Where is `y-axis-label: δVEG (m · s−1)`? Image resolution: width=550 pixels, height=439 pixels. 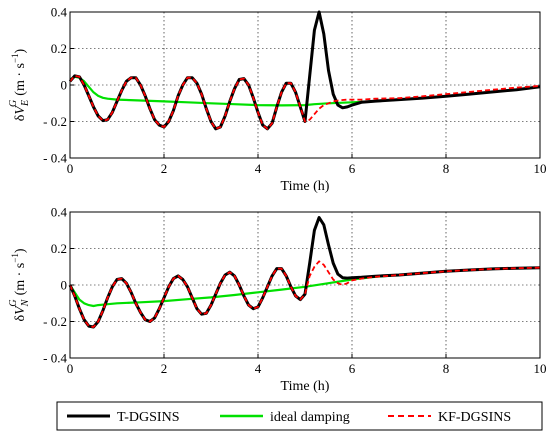 y-axis-label: δVEG (m · s−1) is located at coordinates (19, 84).